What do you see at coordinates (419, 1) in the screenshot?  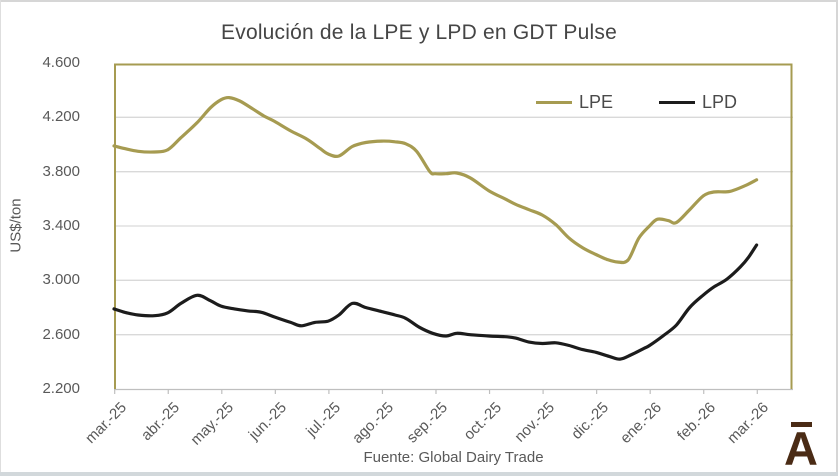 I see `window-border-top` at bounding box center [419, 1].